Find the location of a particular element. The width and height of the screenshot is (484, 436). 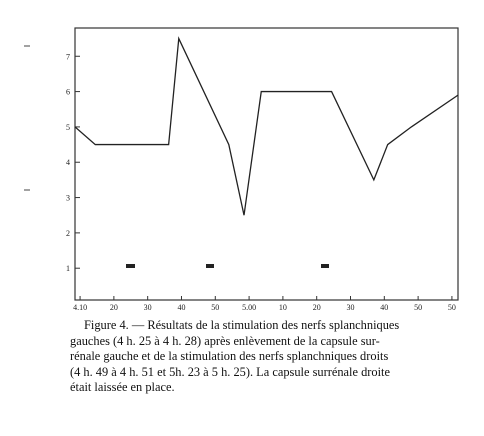

x-tick-label: 5.00 is located at coordinates (249, 307).